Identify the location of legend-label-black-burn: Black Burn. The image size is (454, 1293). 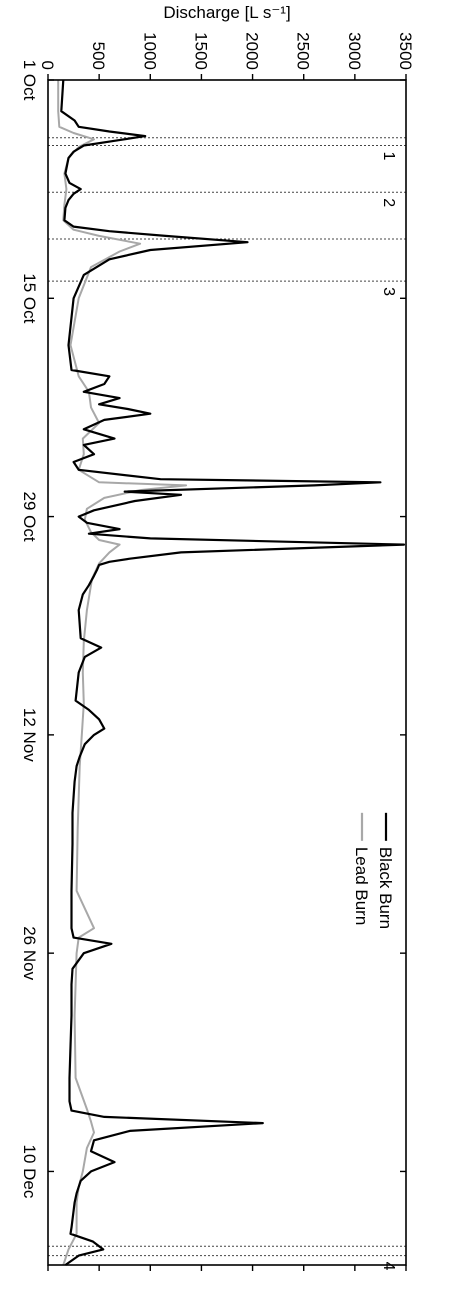
(385, 888).